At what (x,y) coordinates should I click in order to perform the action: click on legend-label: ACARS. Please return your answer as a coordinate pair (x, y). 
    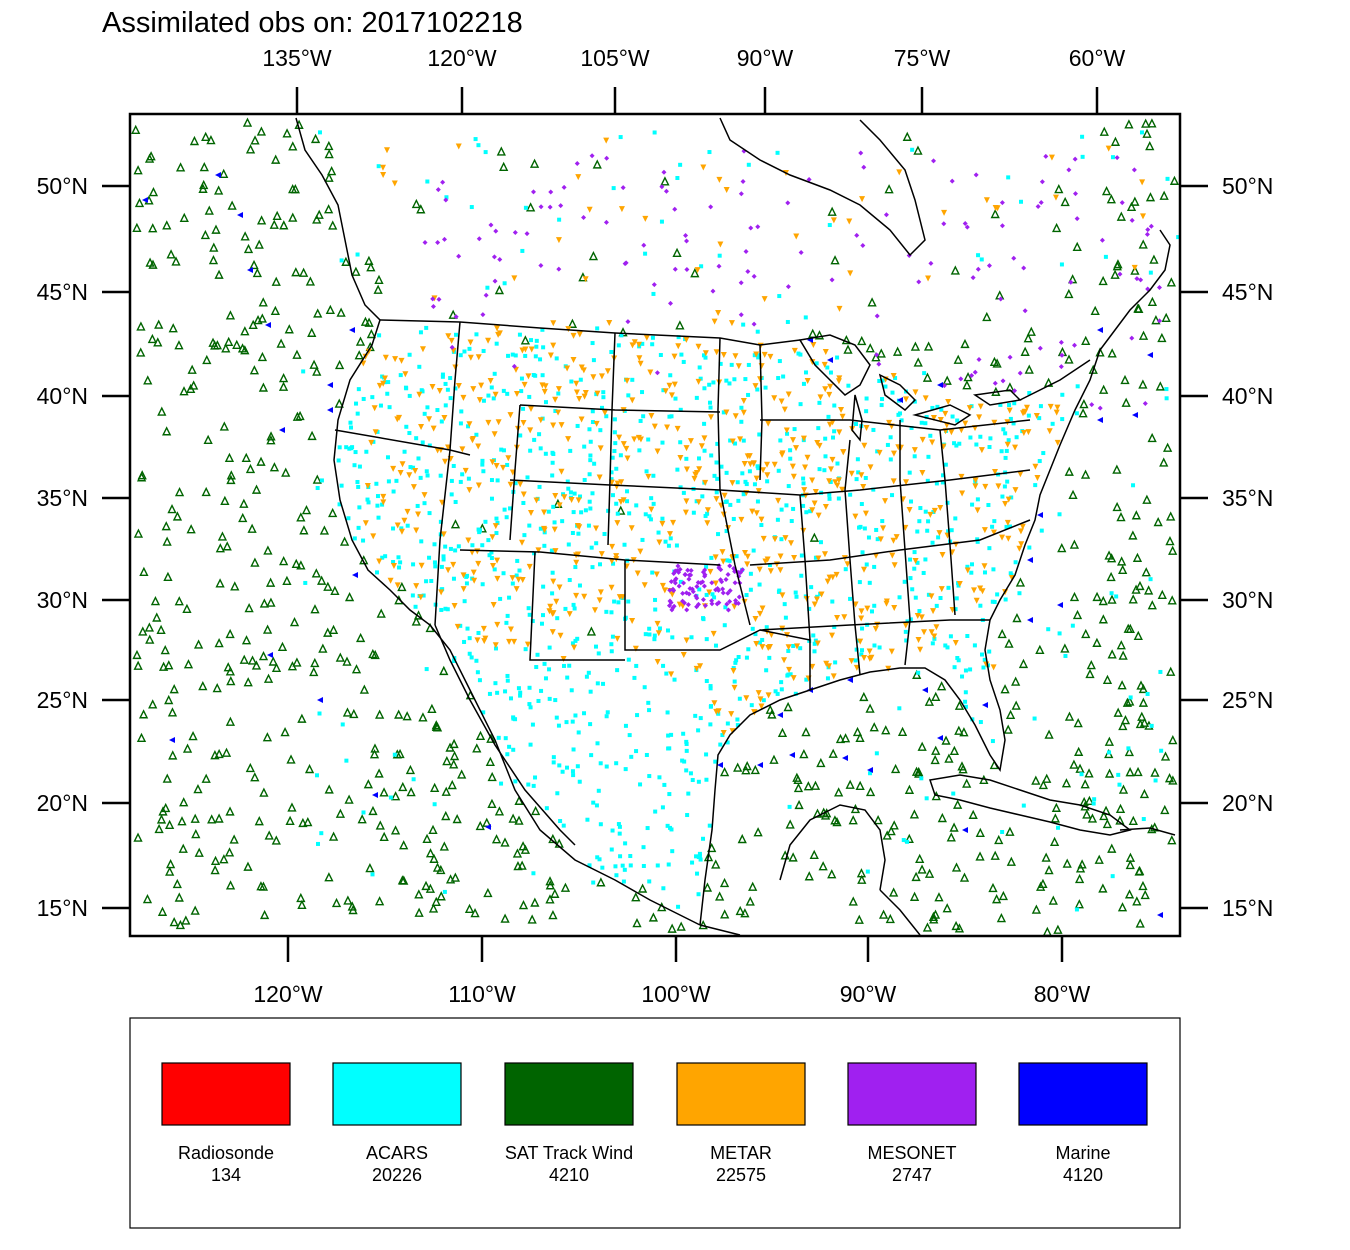
    Looking at the image, I should click on (397, 1153).